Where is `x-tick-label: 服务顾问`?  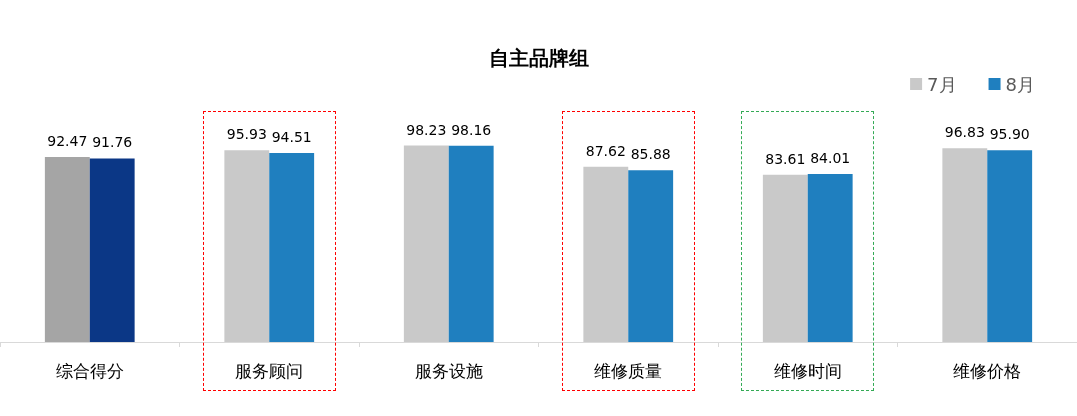
x-tick-label: 服务顾问 is located at coordinates (269, 370).